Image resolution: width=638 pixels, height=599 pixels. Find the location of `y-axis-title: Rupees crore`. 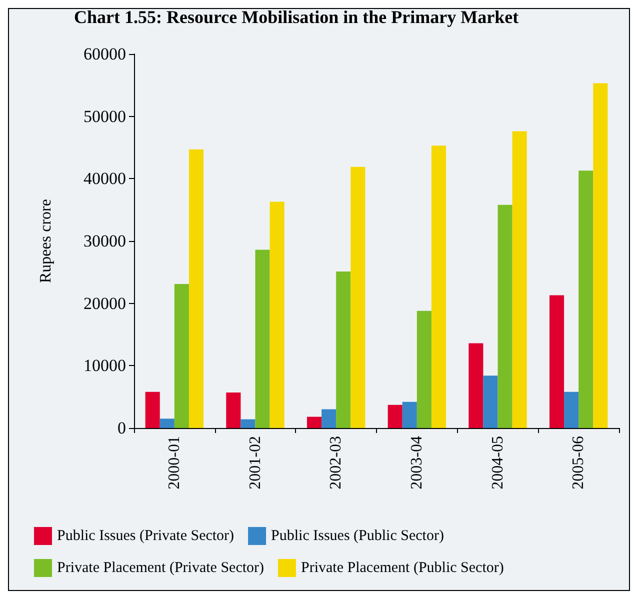

y-axis-title: Rupees crore is located at coordinates (46, 241).